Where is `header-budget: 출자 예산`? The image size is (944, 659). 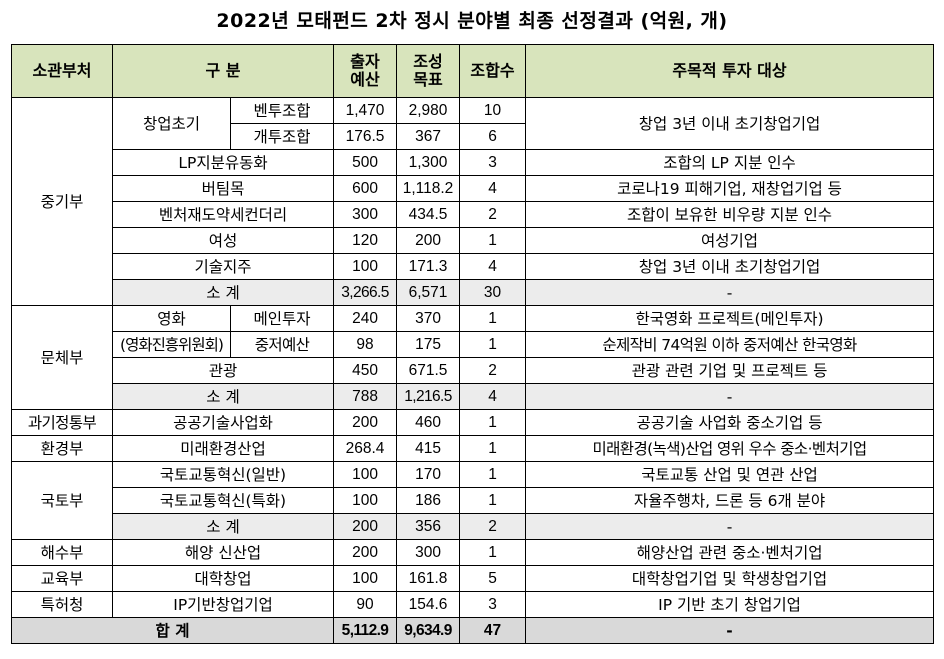
header-budget: 출자 예산 is located at coordinates (365, 71).